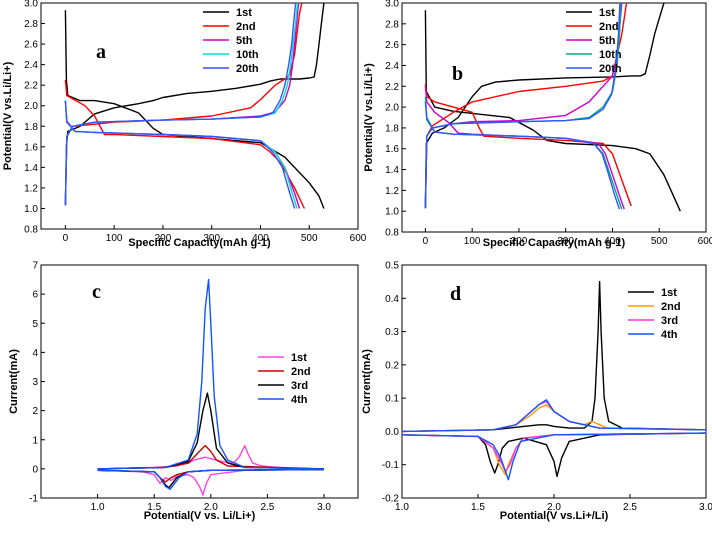 This screenshot has height=541, width=712. I want to click on panel-b-series-20th-line, so click(522, 106).